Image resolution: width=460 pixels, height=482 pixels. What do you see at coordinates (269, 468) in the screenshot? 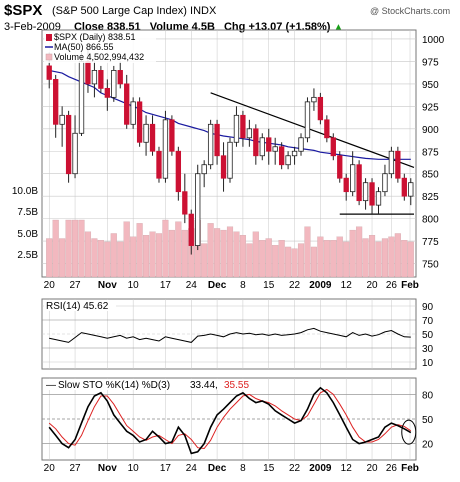
I see `x-axis-label: 15` at bounding box center [269, 468].